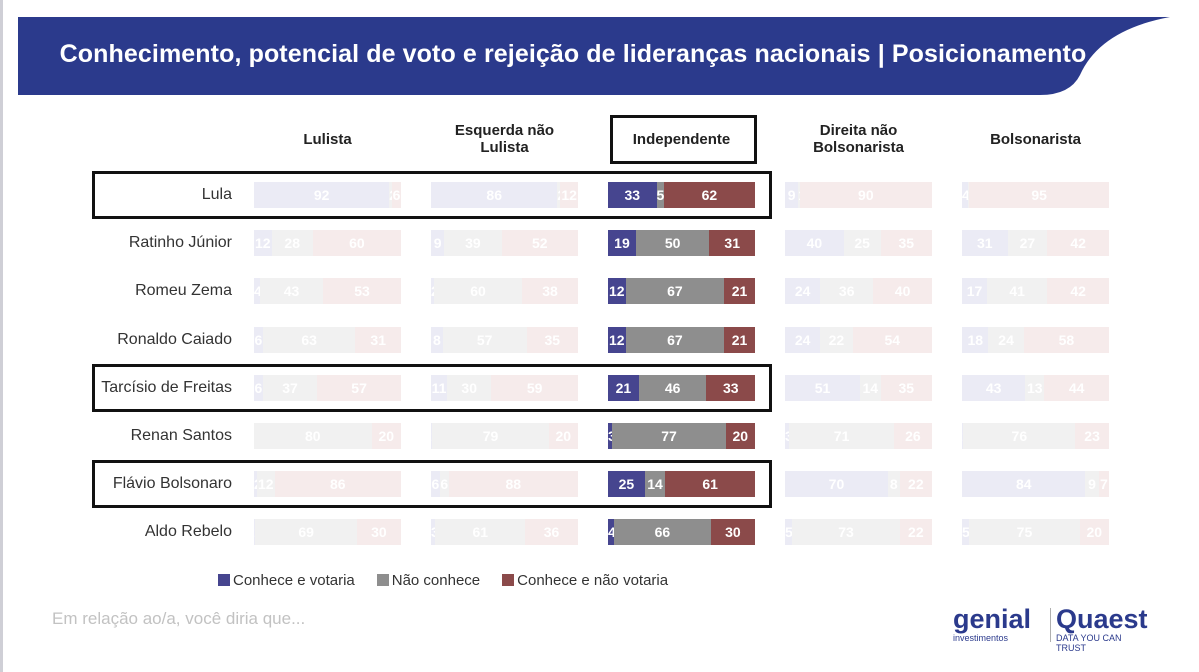 The height and width of the screenshot is (672, 1199). What do you see at coordinates (739, 291) in the screenshot?
I see `bar-romeu-zema-independente-conhece-e-nao-votaria: 21` at bounding box center [739, 291].